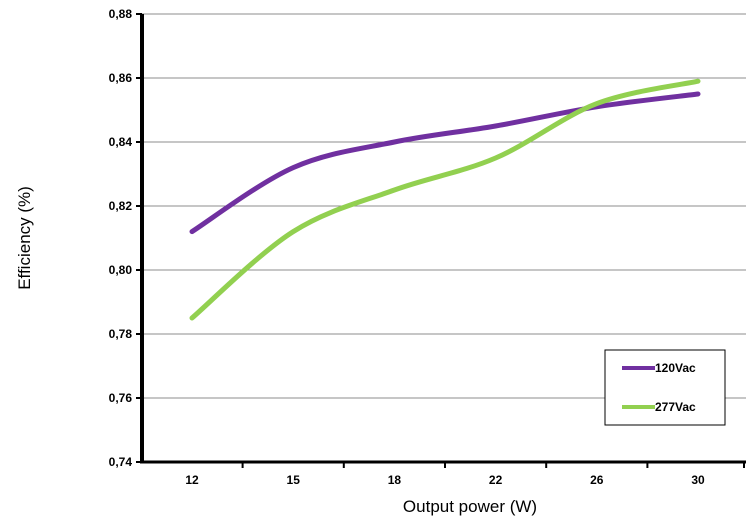 The image size is (747, 521). What do you see at coordinates (121, 462) in the screenshot?
I see `y-tick-label: 0,74` at bounding box center [121, 462].